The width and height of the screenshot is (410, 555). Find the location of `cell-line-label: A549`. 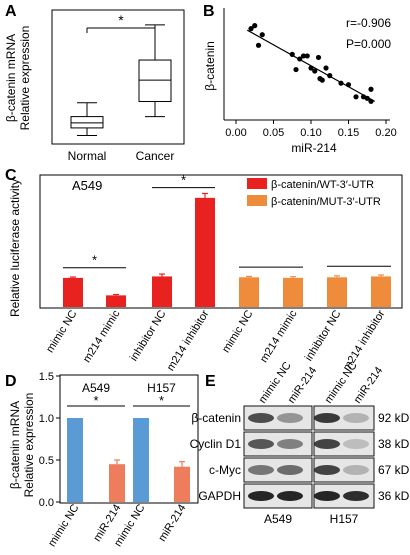

cell-line-label: A549 is located at coordinates (278, 519).